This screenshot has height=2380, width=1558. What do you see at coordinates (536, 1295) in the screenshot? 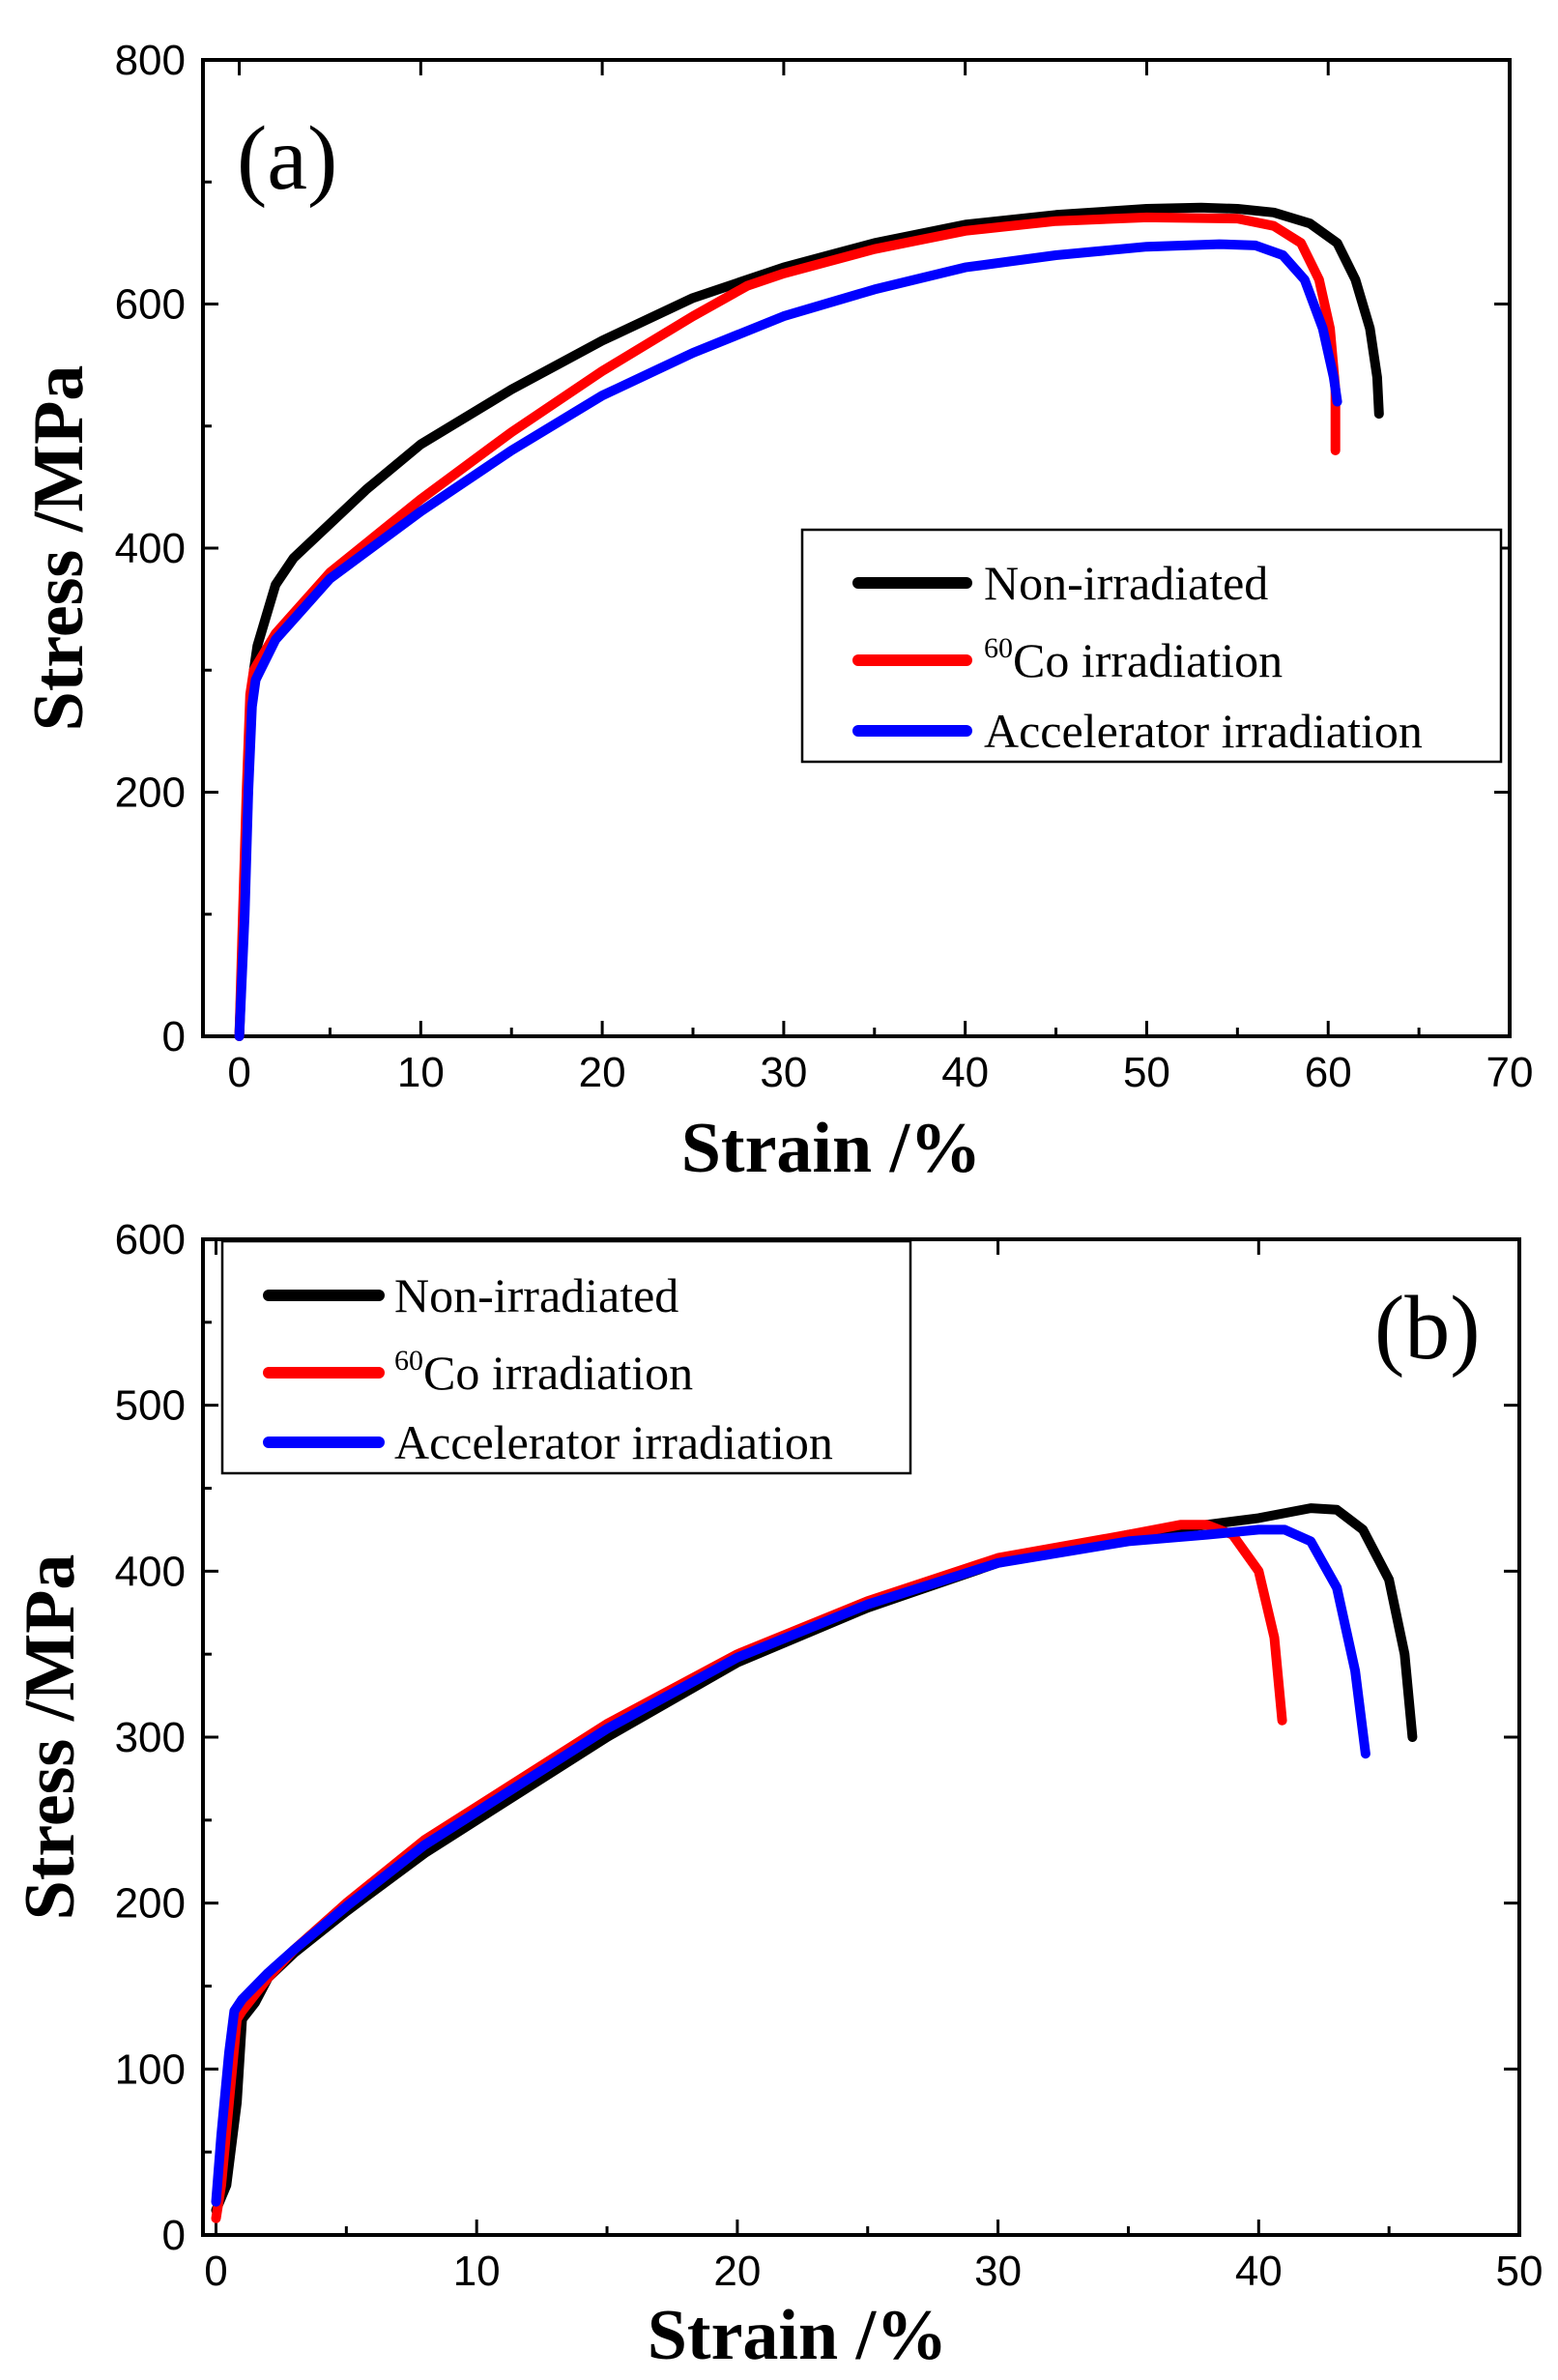
I see `panel-b-legend-label-non-irradiated: Non-irradiated` at bounding box center [536, 1295].